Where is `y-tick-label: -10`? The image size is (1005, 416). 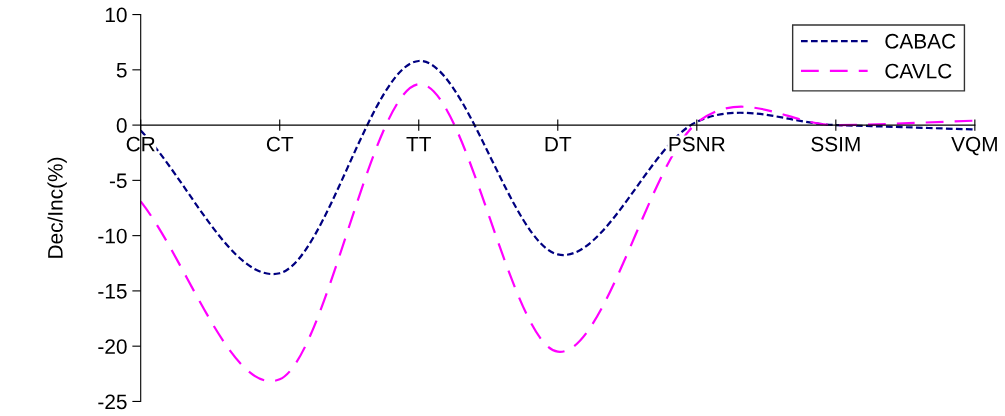
y-tick-label: -10 is located at coordinates (112, 236).